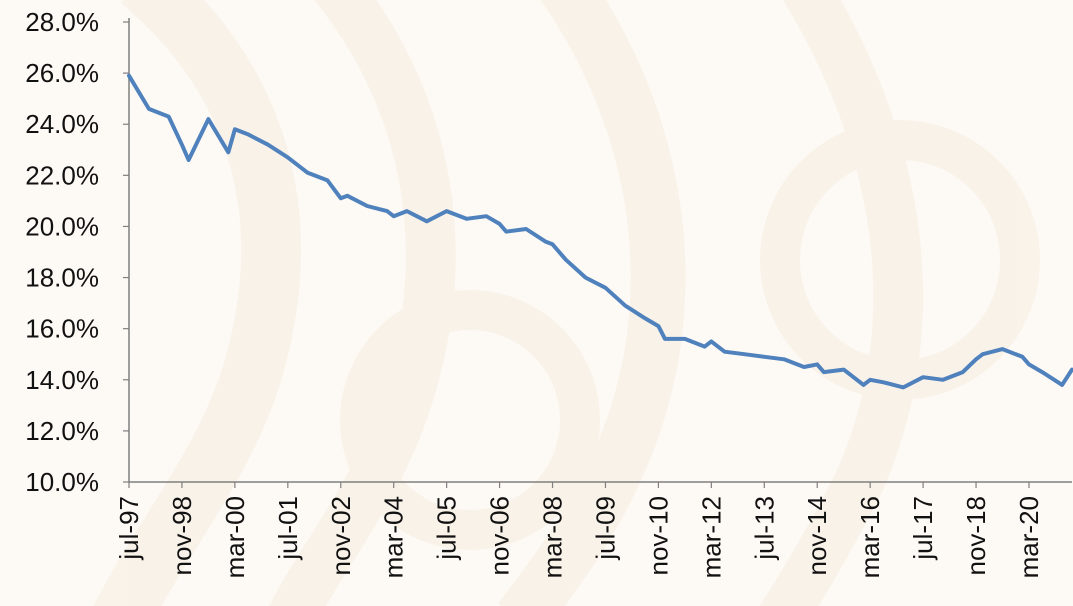 The height and width of the screenshot is (606, 1073). What do you see at coordinates (182, 536) in the screenshot?
I see `x-tick-label: nov-98` at bounding box center [182, 536].